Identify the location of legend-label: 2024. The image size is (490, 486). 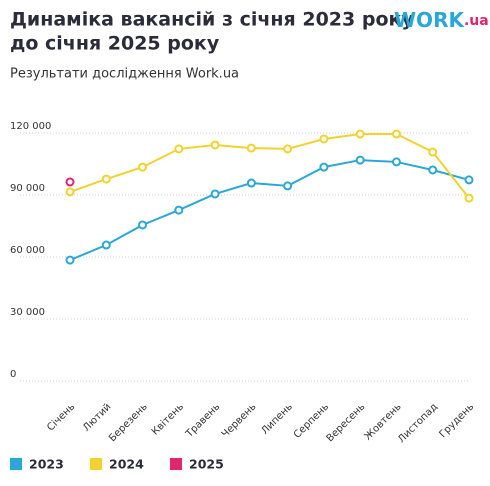
(126, 464).